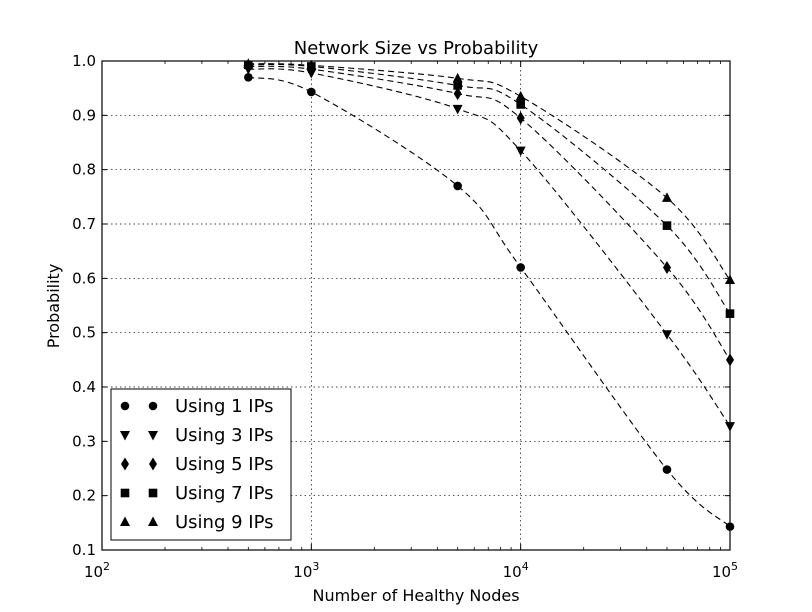 The width and height of the screenshot is (812, 612). I want to click on legend-label: Using 7 IPs, so click(224, 493).